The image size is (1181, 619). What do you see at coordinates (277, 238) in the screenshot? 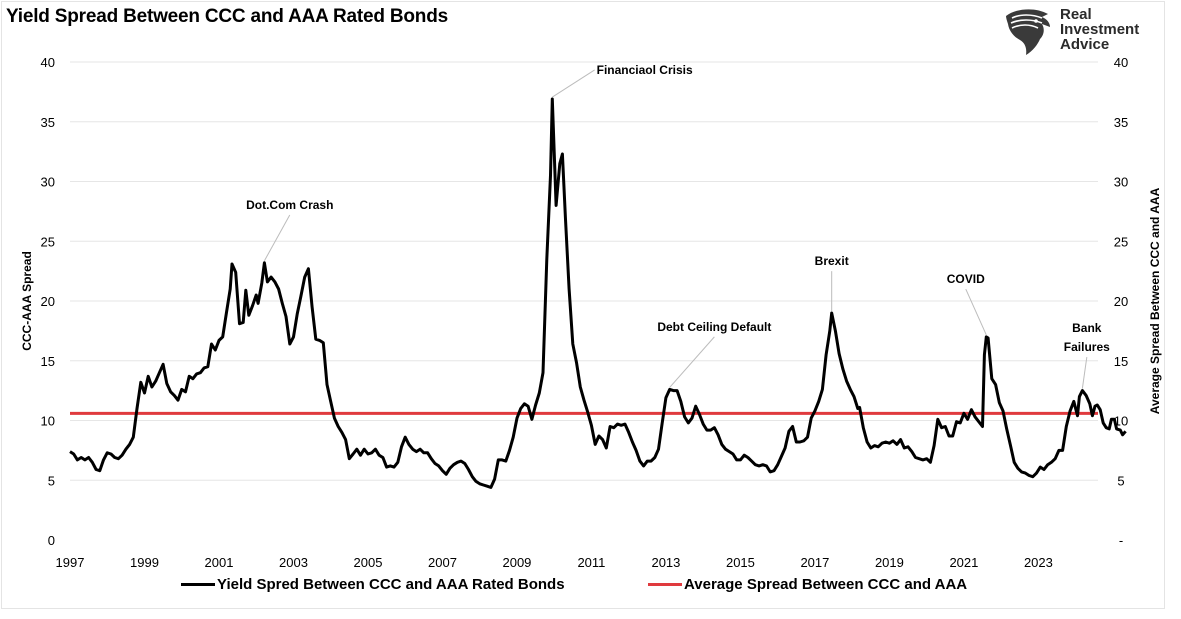
I see `annotation-dot-com-crash-leader` at bounding box center [277, 238].